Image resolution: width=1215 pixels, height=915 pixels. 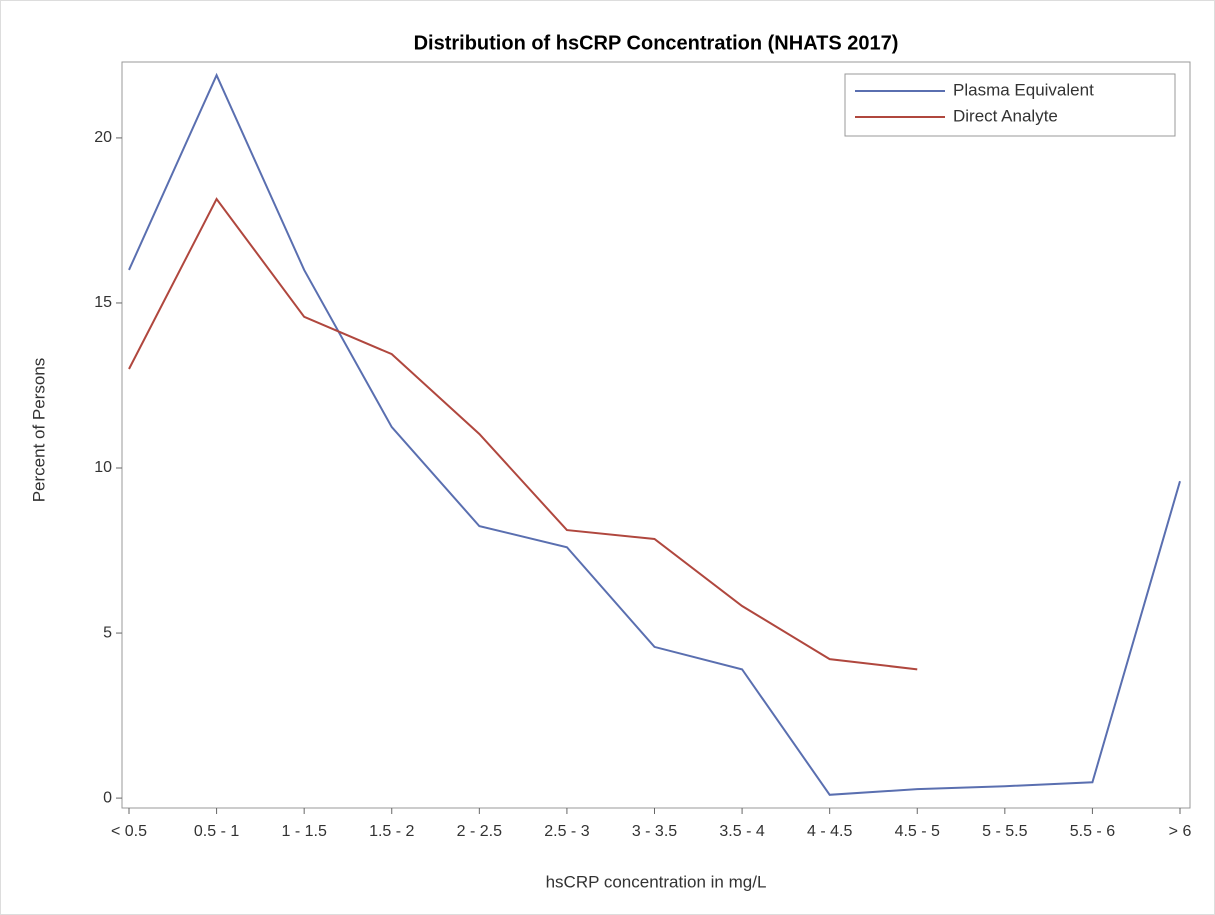 I want to click on y-tick-label: 10, so click(x=103, y=467).